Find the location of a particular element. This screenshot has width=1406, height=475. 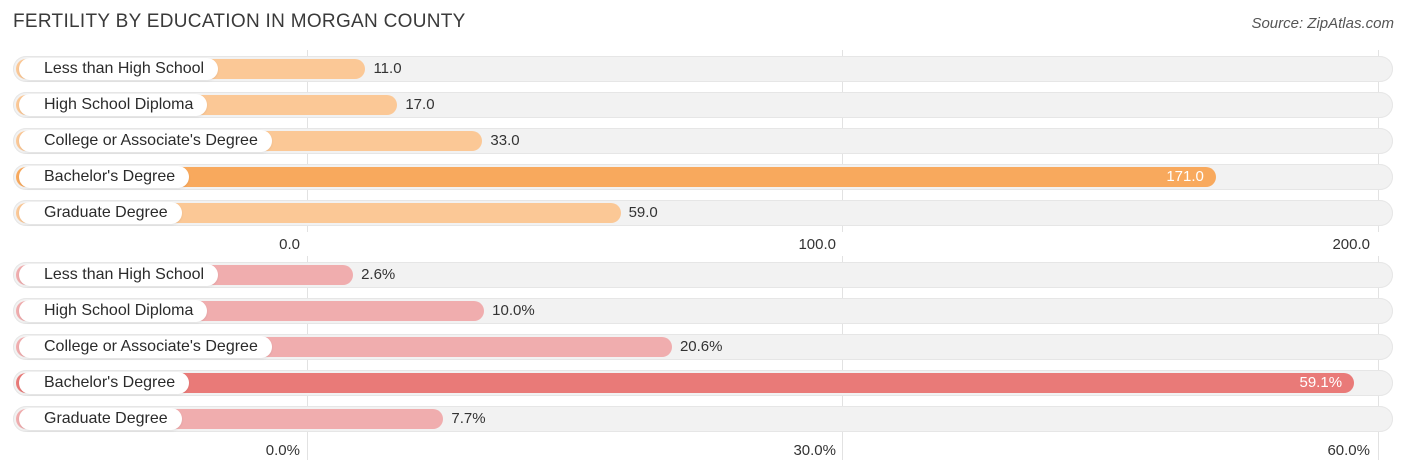

tick-label: 0.0 is located at coordinates (289, 244).